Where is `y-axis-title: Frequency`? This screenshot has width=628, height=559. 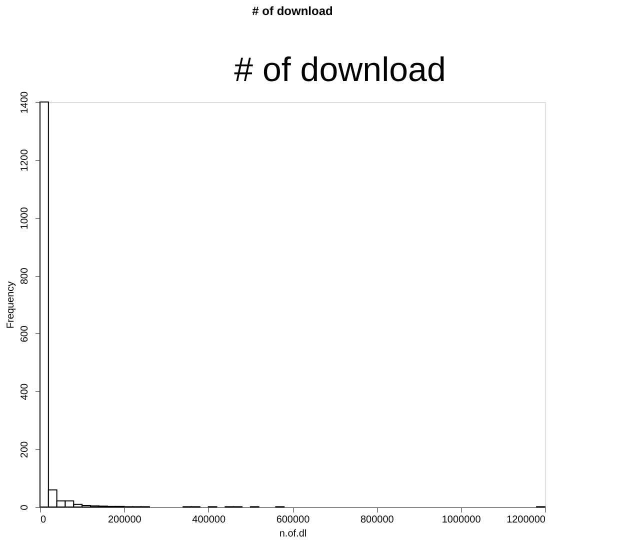 y-axis-title: Frequency is located at coordinates (11, 305).